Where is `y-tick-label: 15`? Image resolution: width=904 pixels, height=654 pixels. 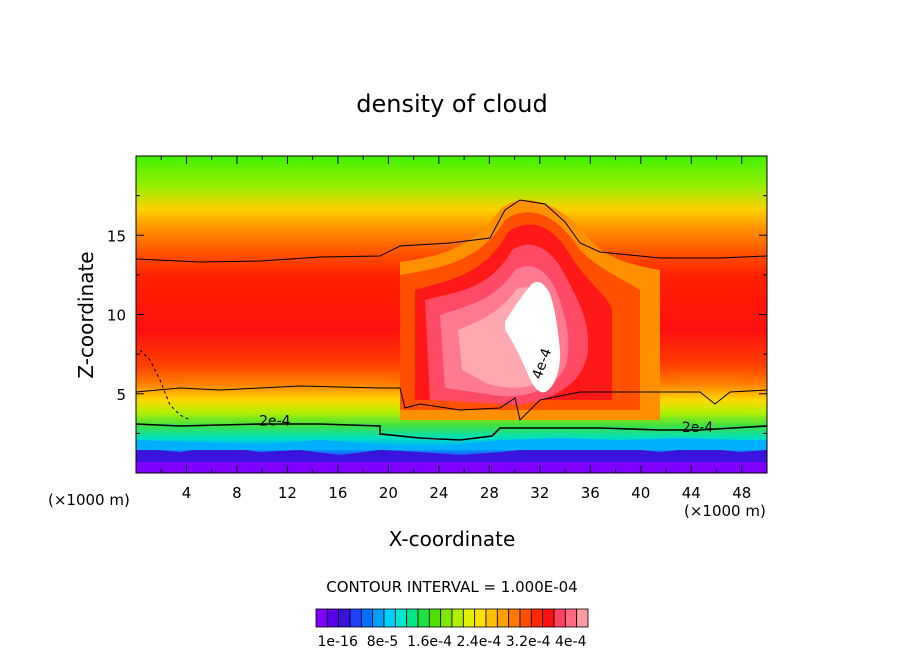 y-tick-label: 15 is located at coordinates (116, 236).